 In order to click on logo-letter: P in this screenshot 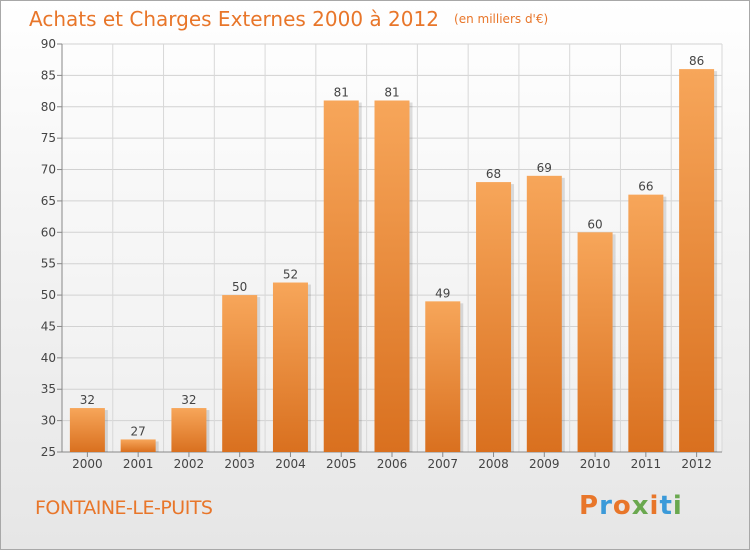, I will do `click(589, 506)`.